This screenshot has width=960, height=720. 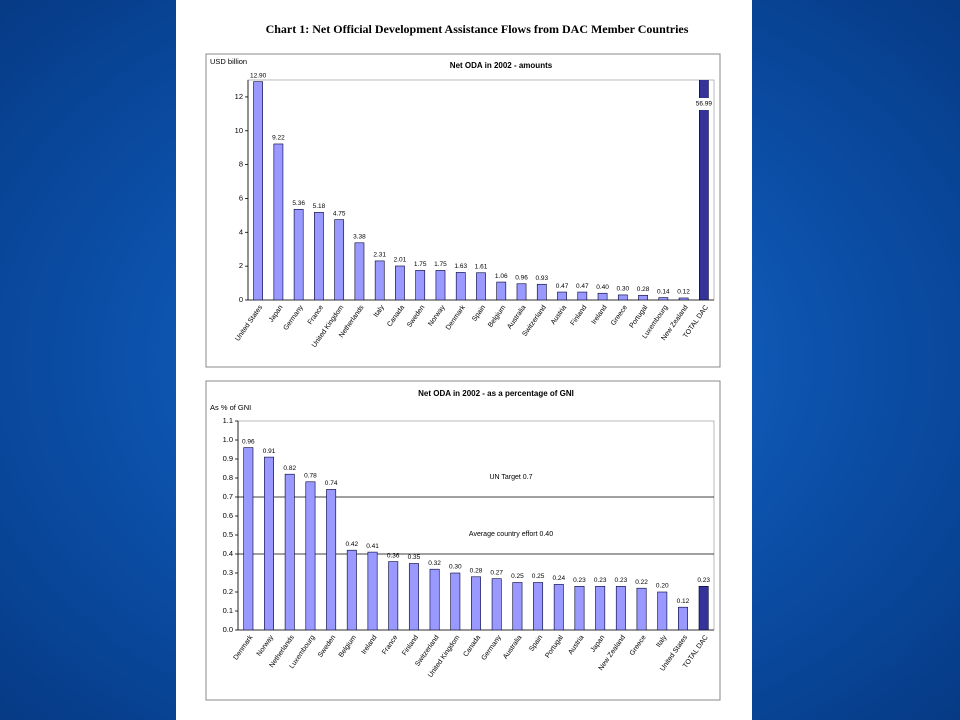 What do you see at coordinates (662, 586) in the screenshot?
I see `data-label: 0.20` at bounding box center [662, 586].